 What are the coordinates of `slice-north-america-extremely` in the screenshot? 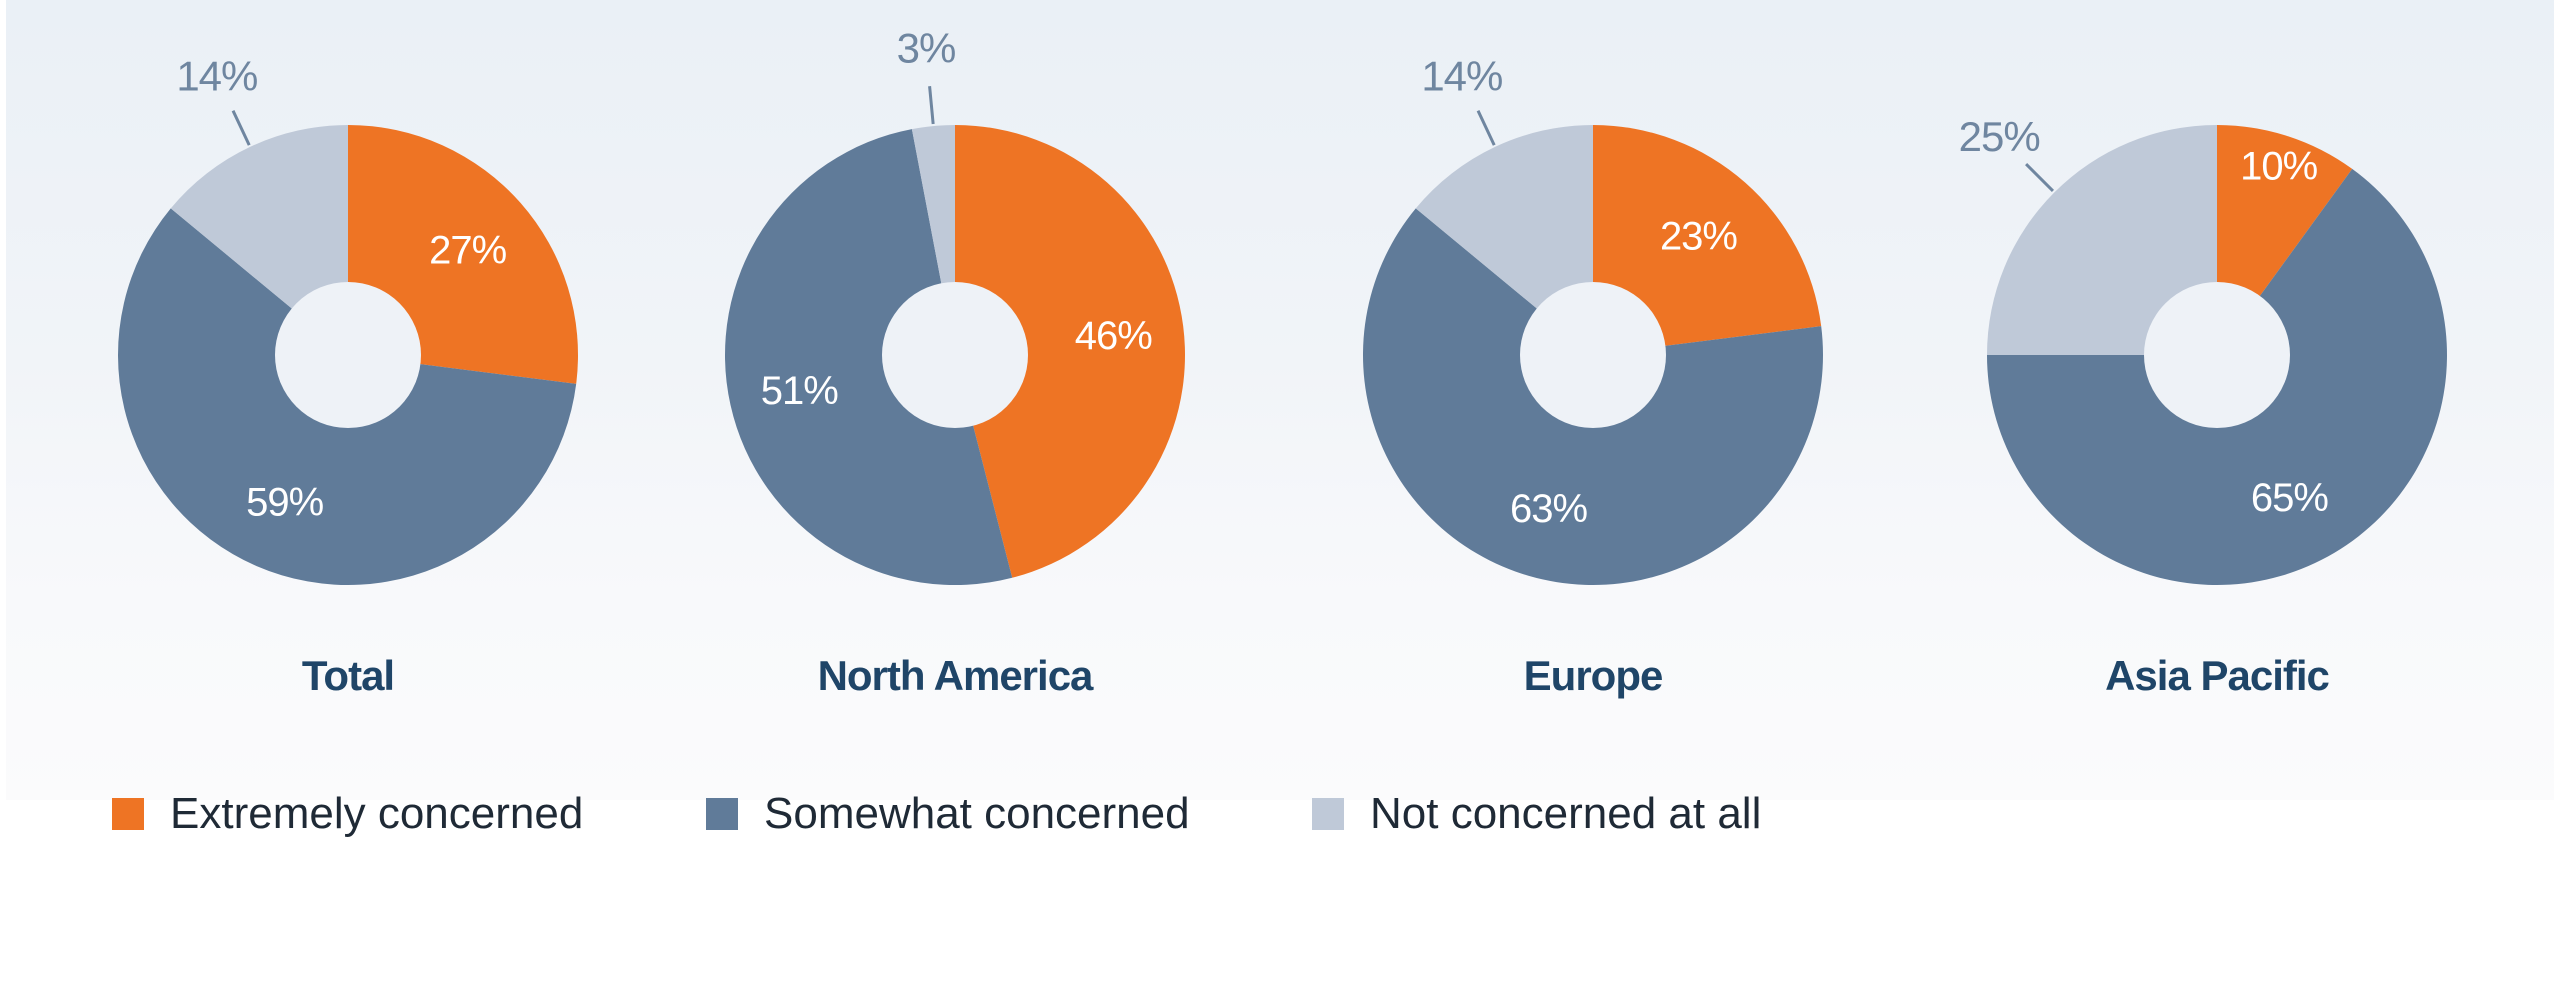 It's located at (1070, 351).